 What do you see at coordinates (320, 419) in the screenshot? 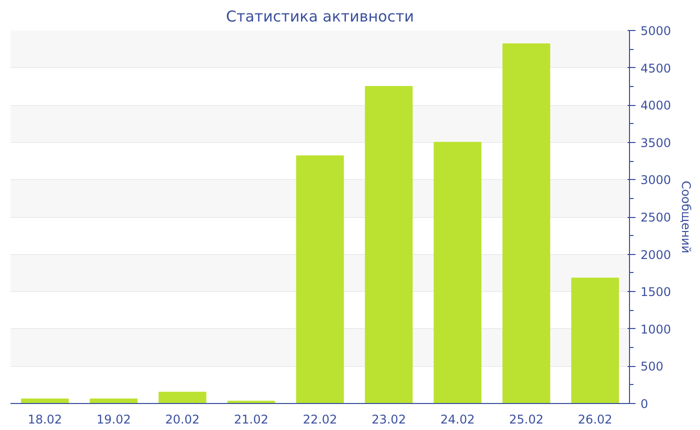
I see `x-tick-label: 22.02` at bounding box center [320, 419].